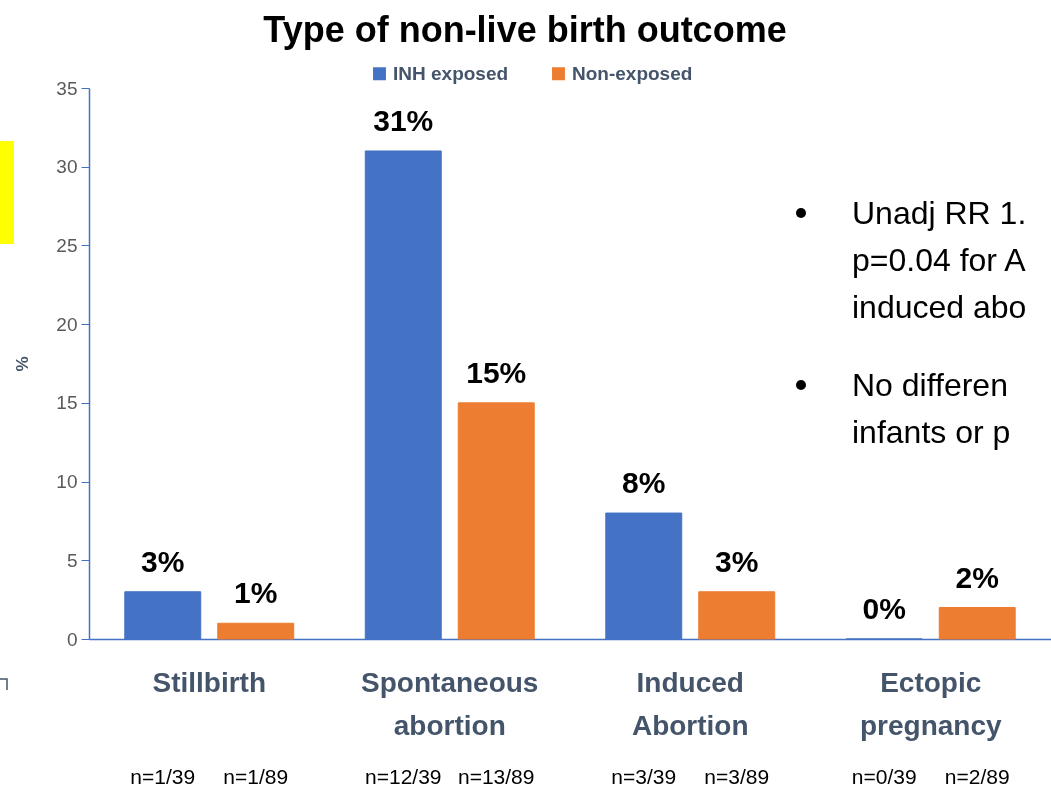 Image resolution: width=1051 pixels, height=791 pixels. Describe the element at coordinates (450, 703) in the screenshot. I see `x-tick-label: Spontaneous abortion` at that location.